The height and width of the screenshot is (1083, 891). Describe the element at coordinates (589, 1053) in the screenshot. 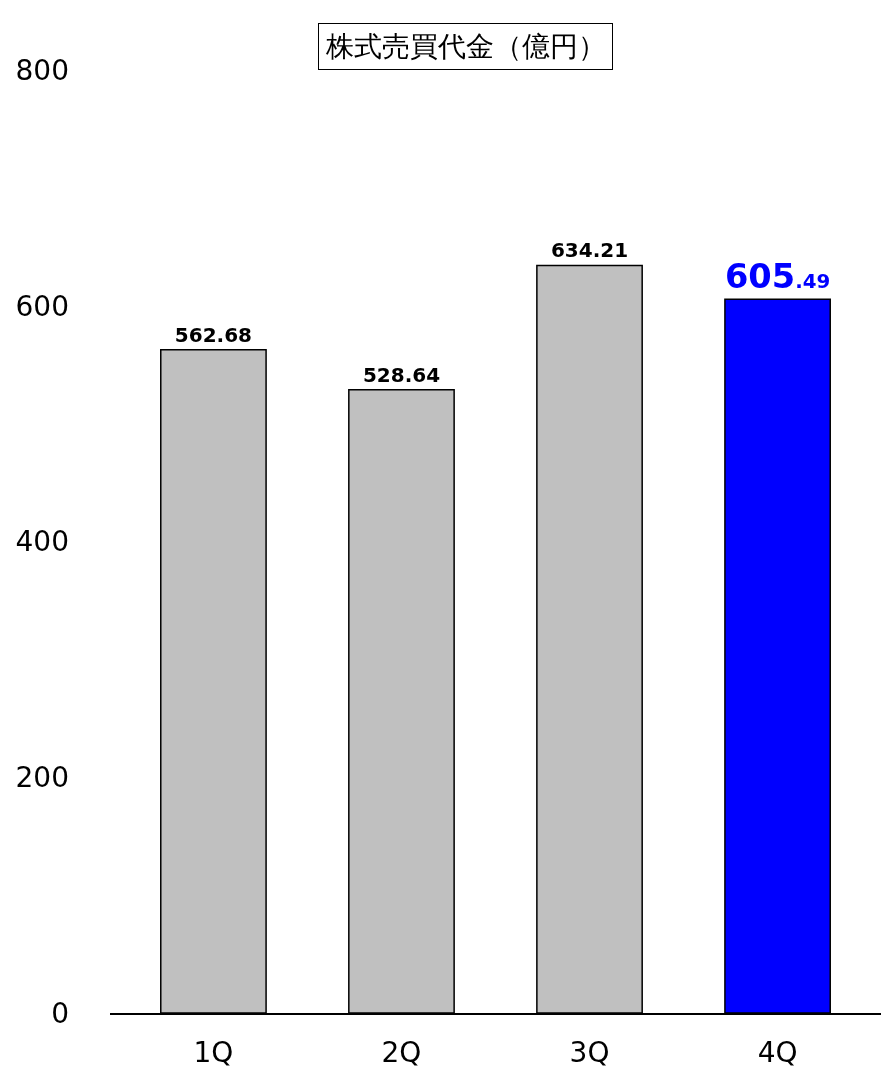

I see `x-tick-label: 3Q` at that location.